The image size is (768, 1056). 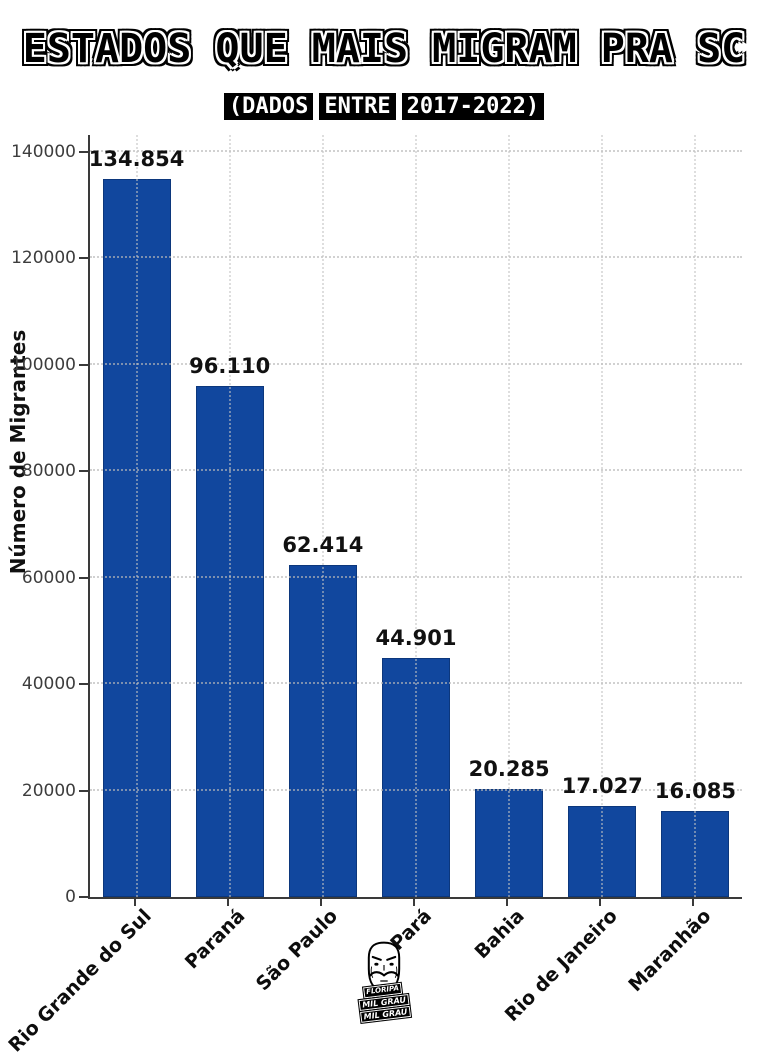 I want to click on x-axis-label-text: São Paulo, so click(x=297, y=950).